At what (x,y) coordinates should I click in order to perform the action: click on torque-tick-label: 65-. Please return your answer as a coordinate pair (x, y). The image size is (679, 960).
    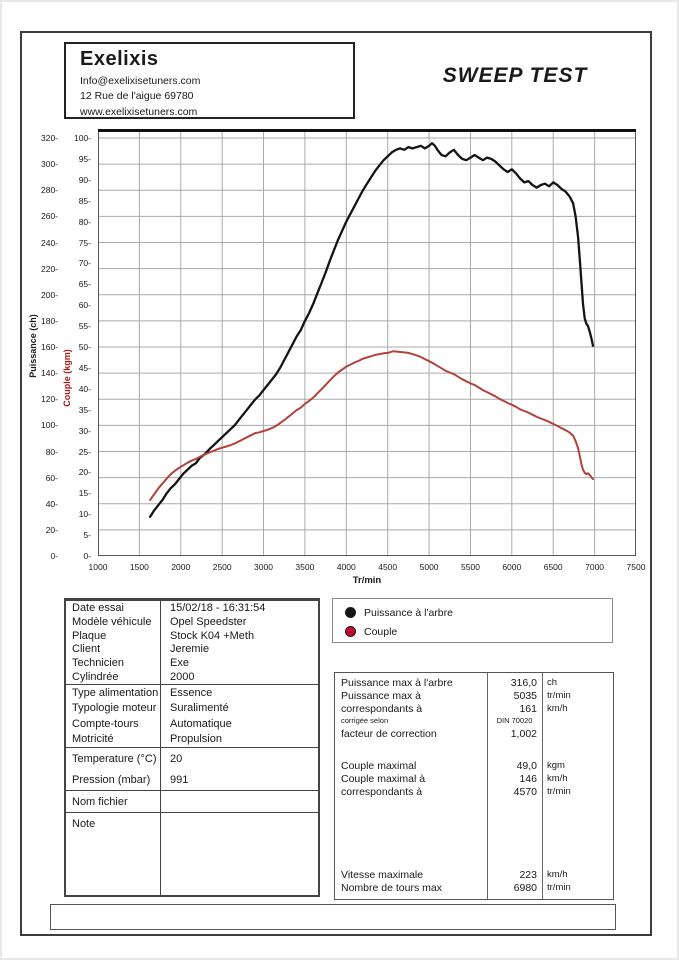
    Looking at the image, I should click on (84, 284).